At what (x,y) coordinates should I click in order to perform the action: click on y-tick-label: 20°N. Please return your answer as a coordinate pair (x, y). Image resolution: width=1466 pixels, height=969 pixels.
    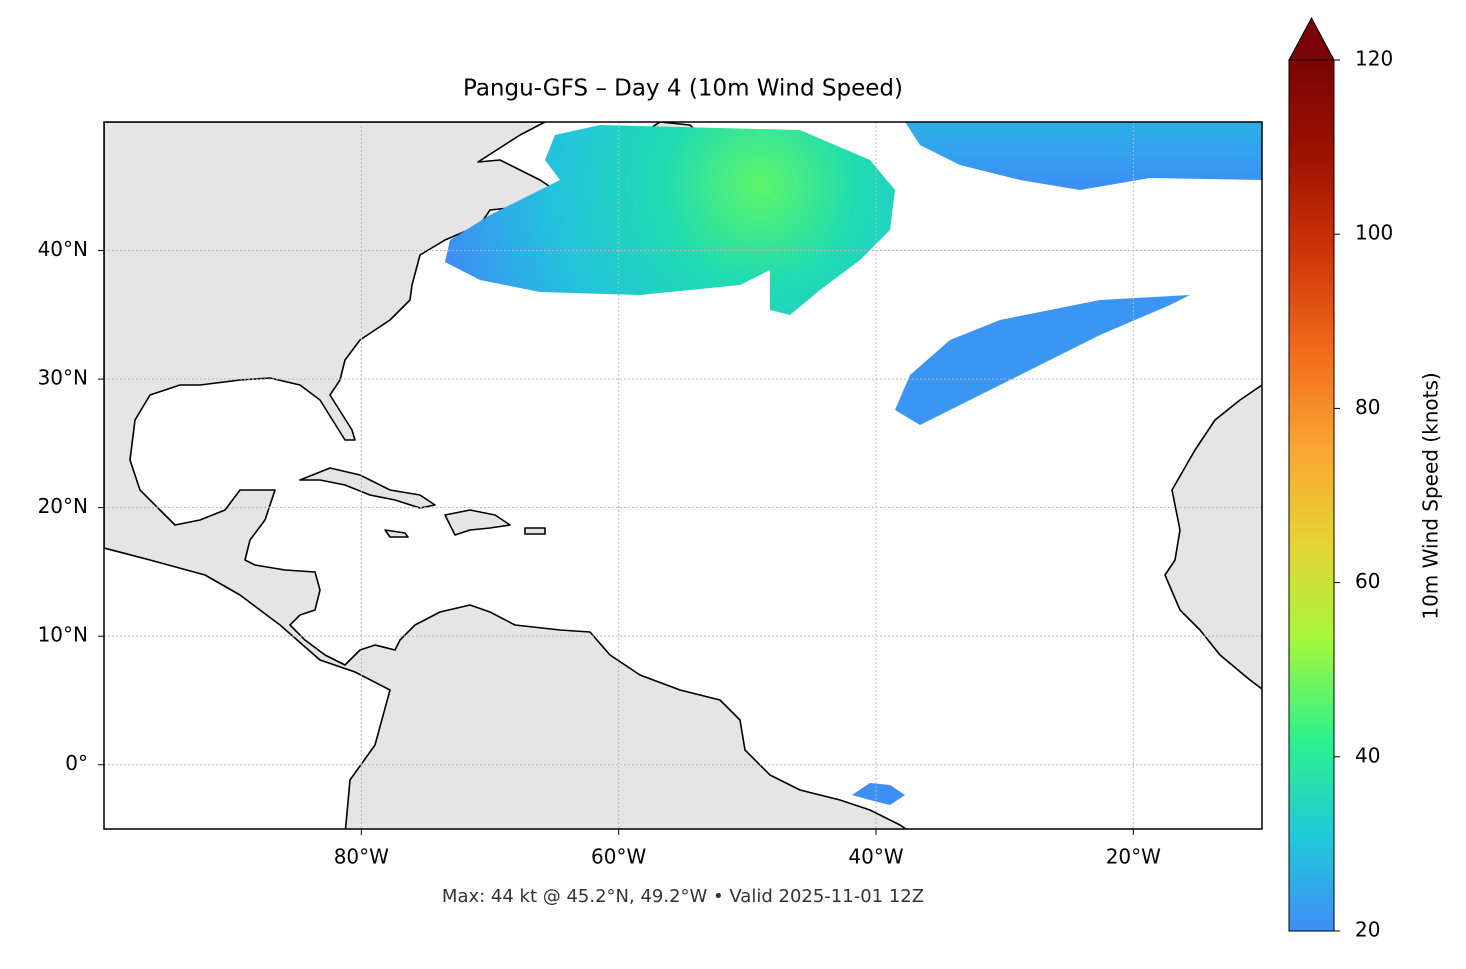
    Looking at the image, I should click on (63, 506).